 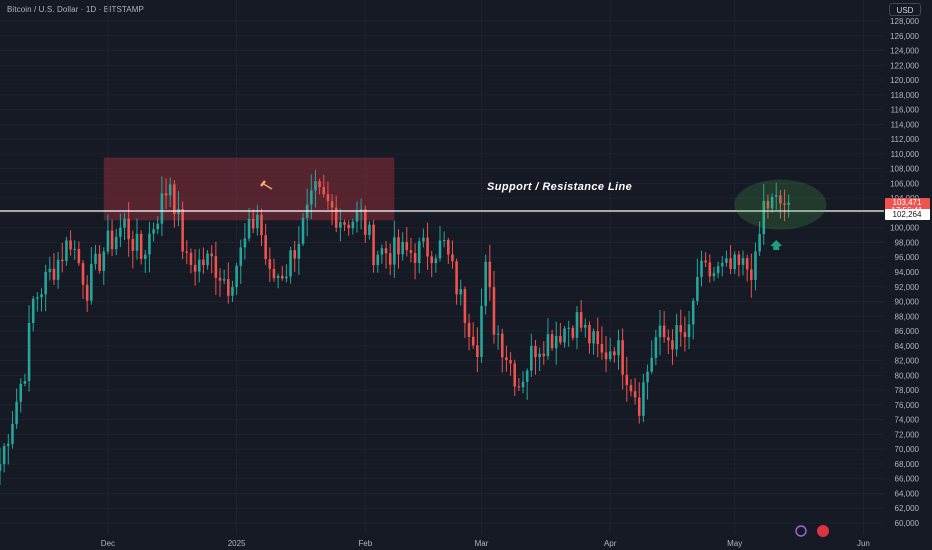 I want to click on y-tick-label: 90,000, so click(x=907, y=302).